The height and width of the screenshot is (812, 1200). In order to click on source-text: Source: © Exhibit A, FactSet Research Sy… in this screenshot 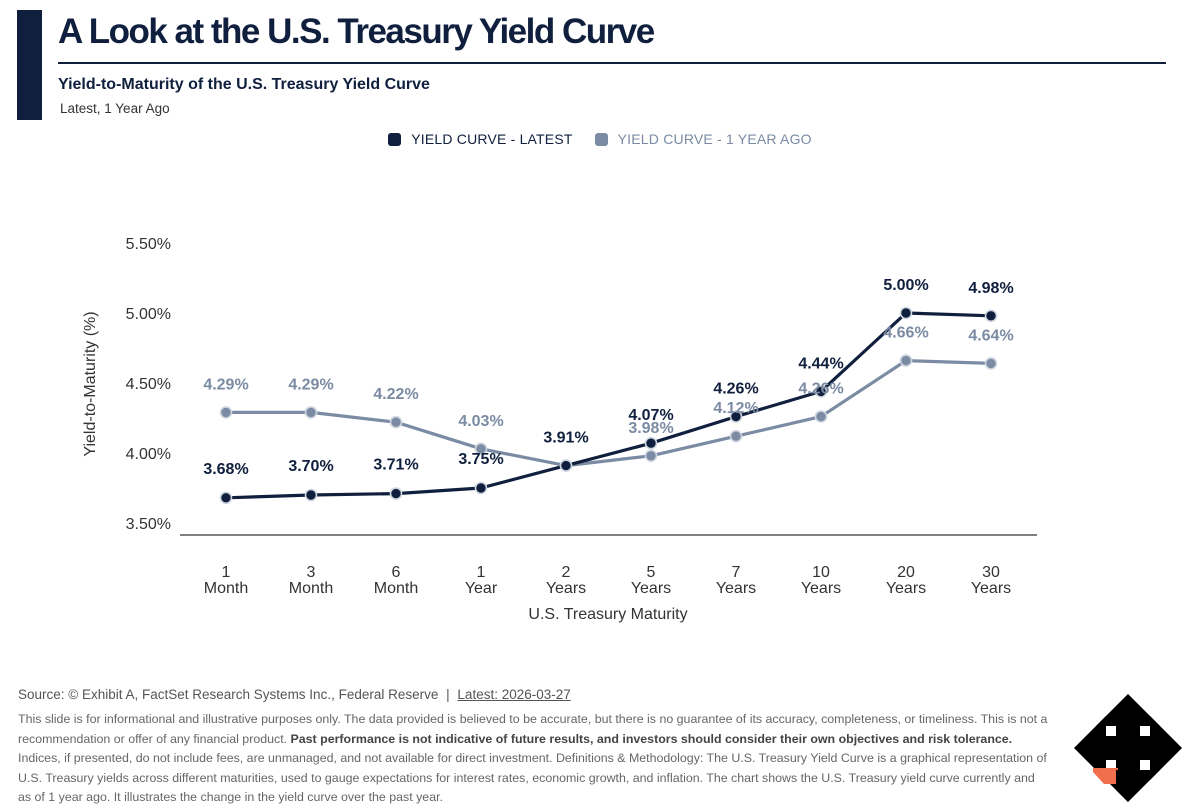, I will do `click(228, 694)`.